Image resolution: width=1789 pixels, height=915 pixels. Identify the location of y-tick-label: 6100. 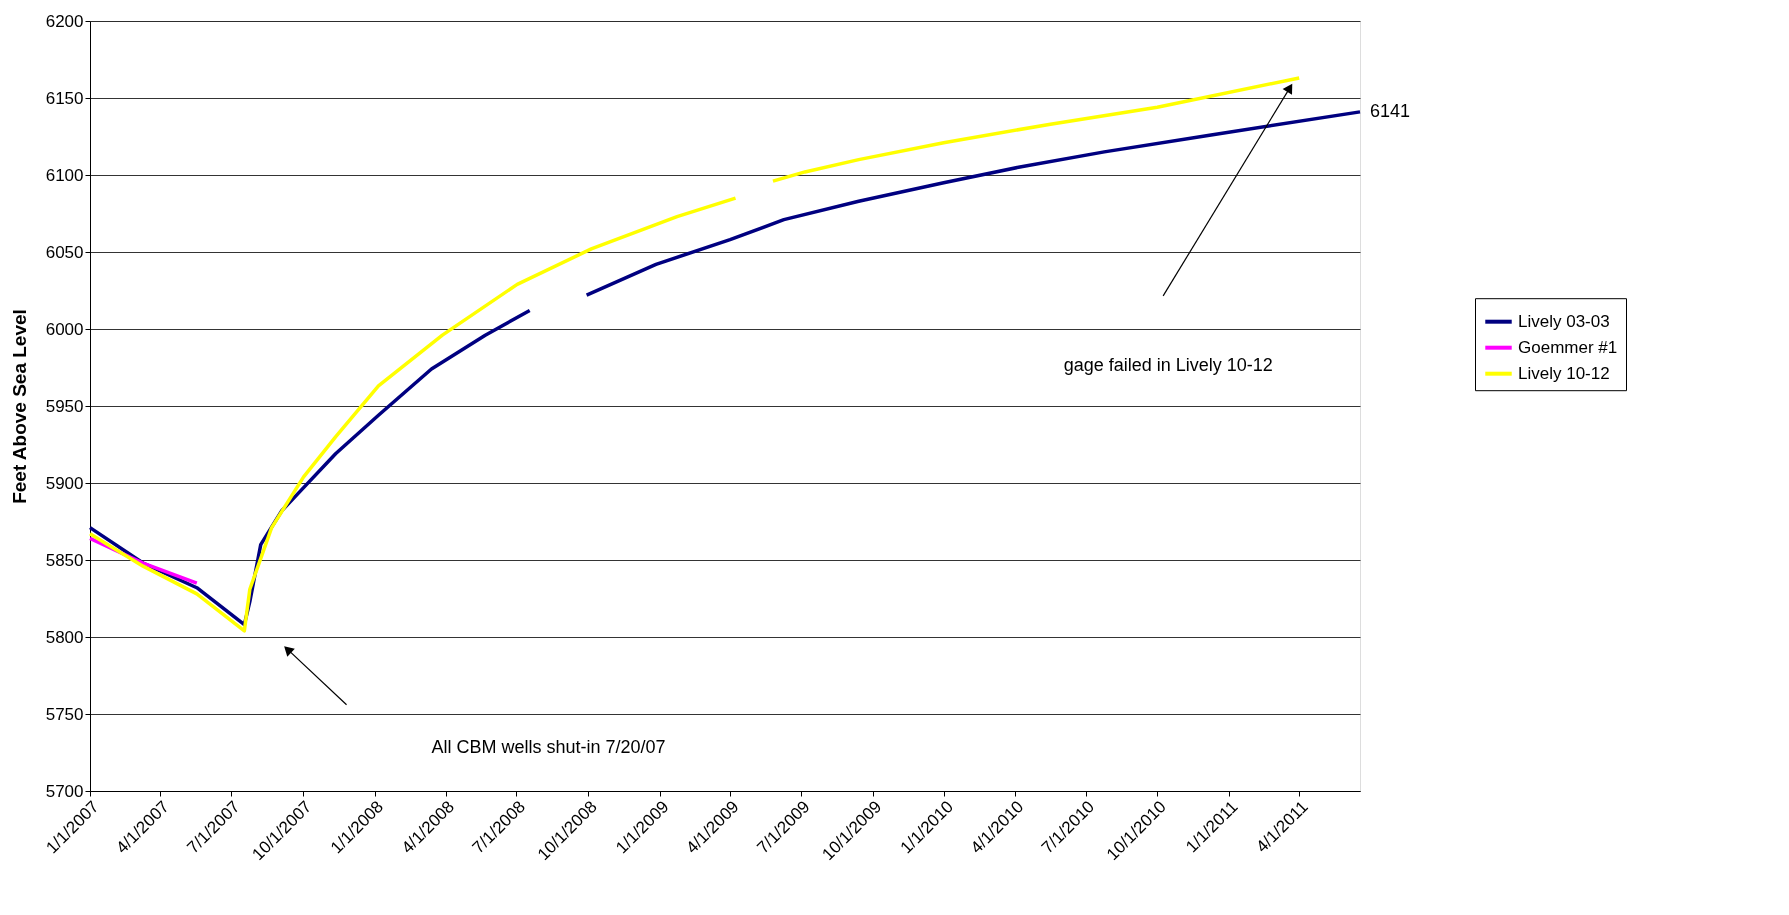
(64, 175).